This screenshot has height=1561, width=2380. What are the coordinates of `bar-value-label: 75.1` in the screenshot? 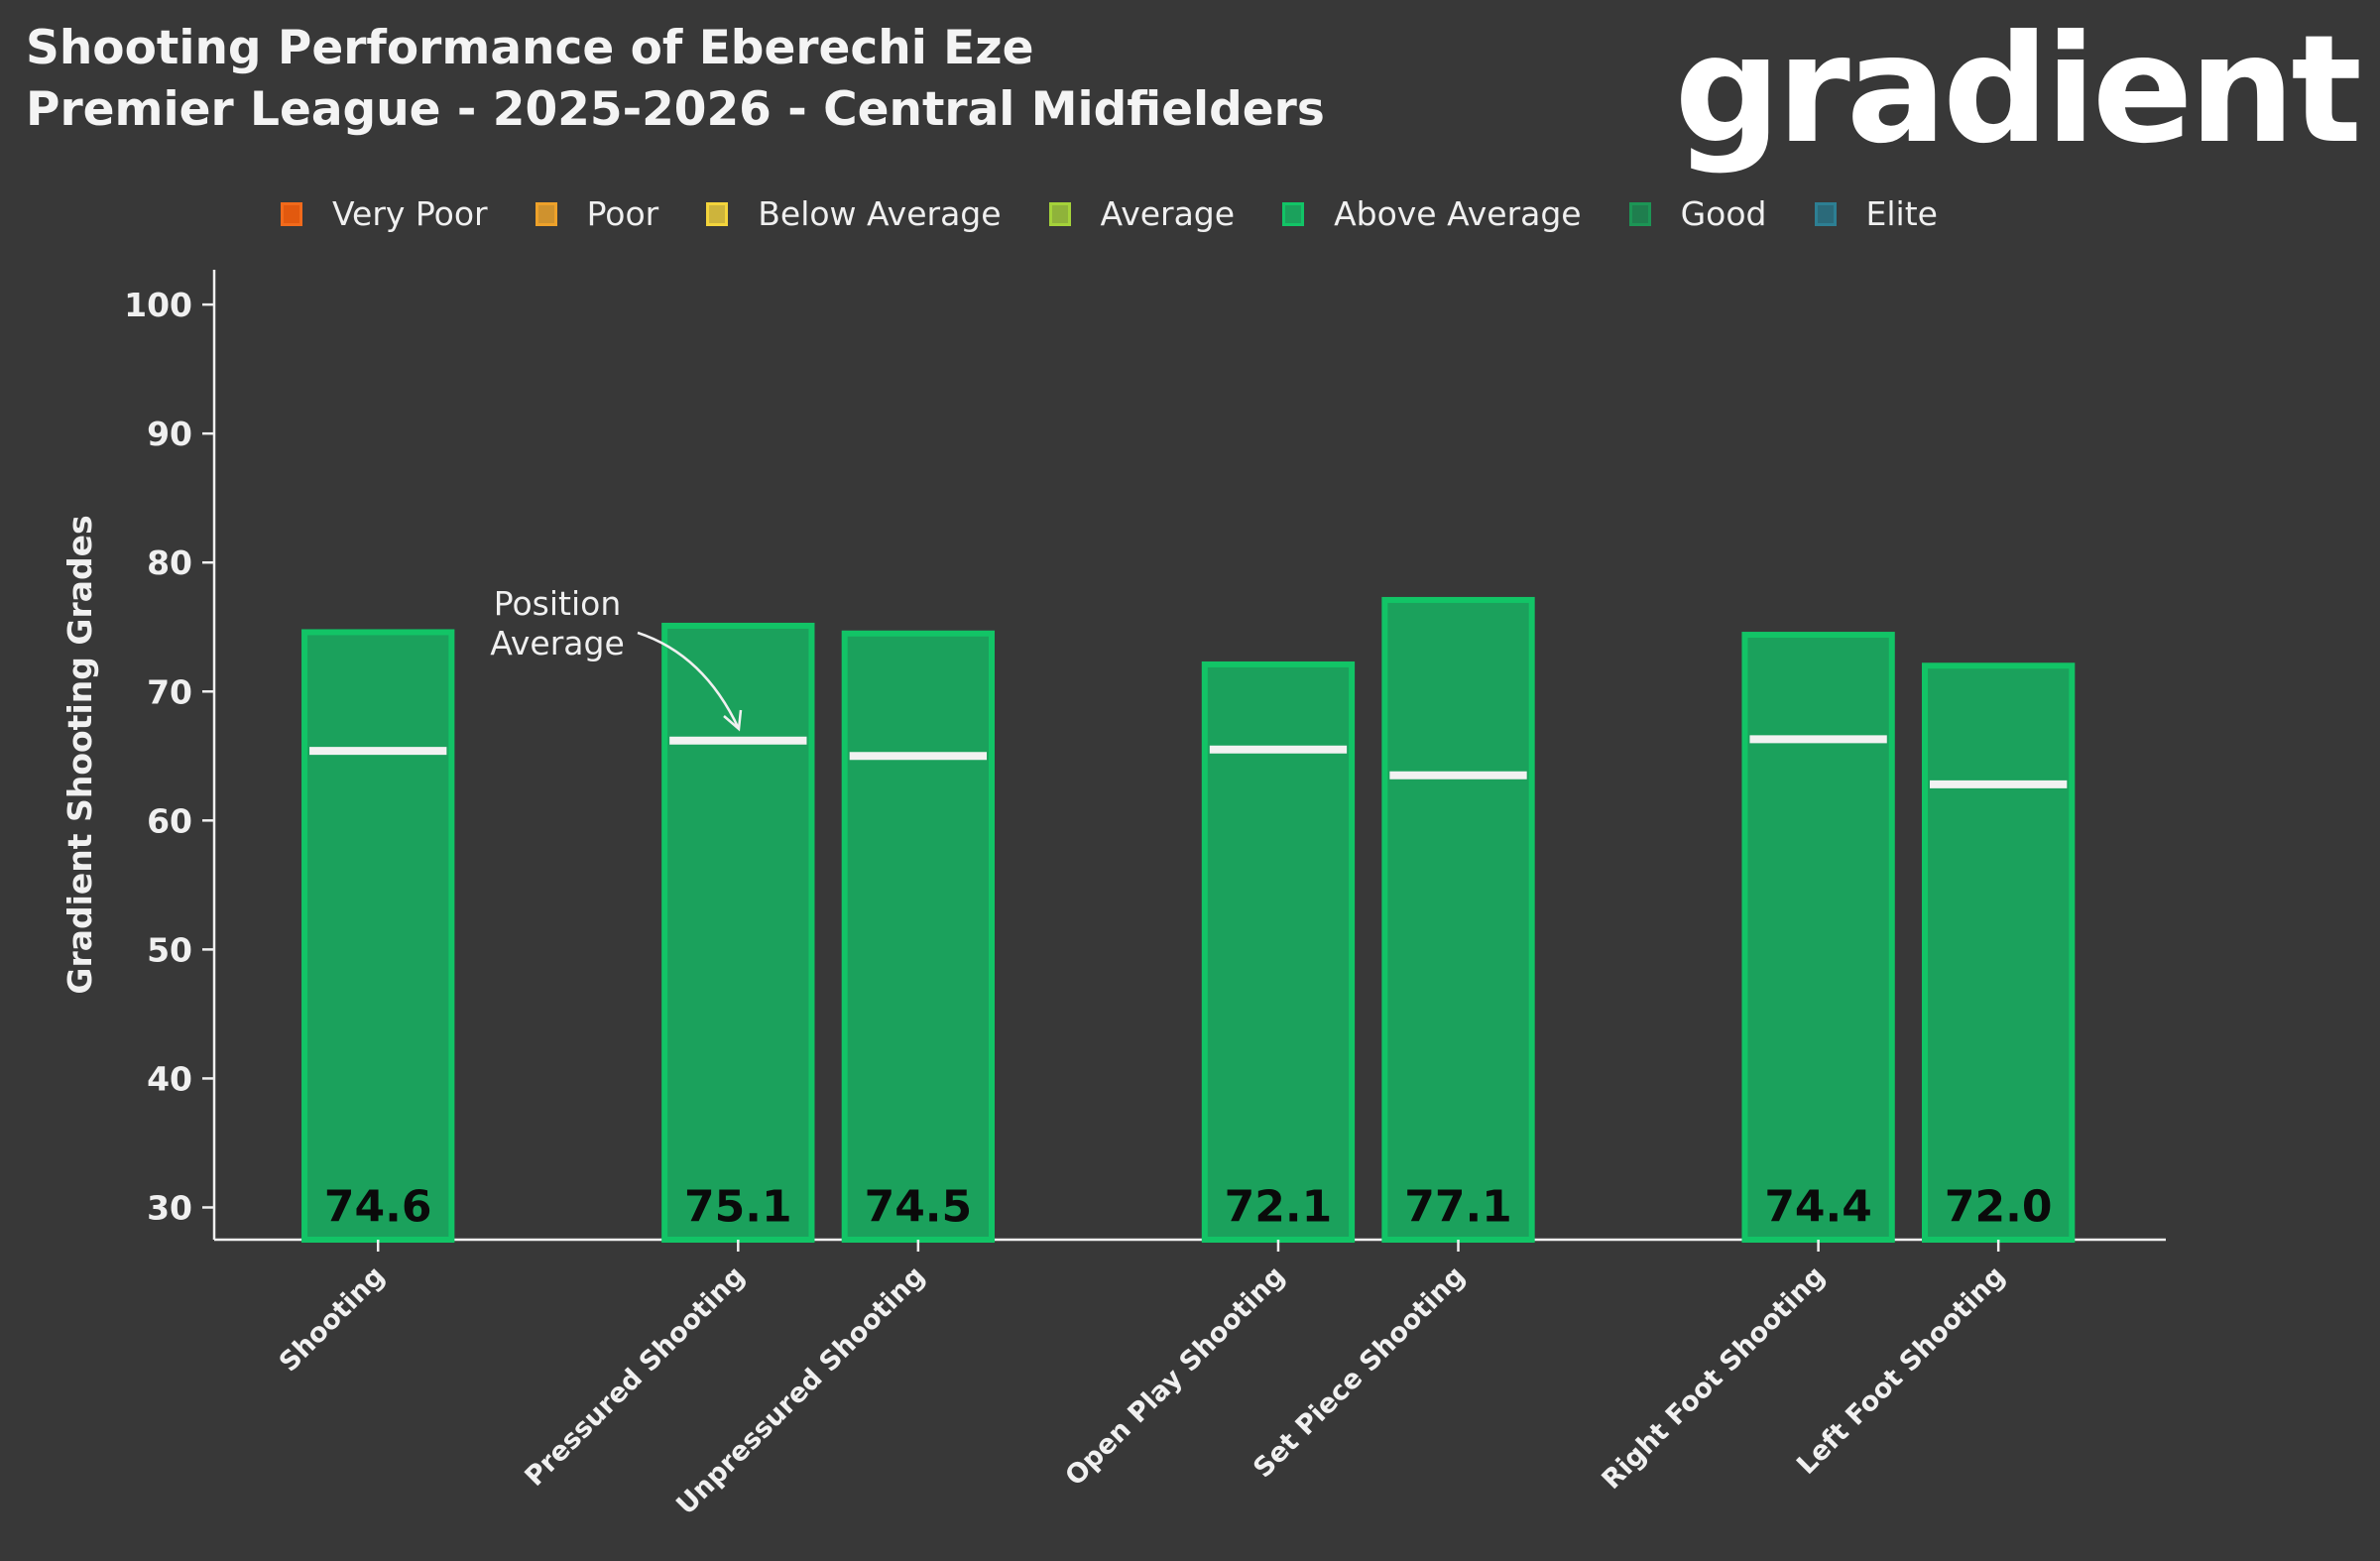 It's located at (738, 1206).